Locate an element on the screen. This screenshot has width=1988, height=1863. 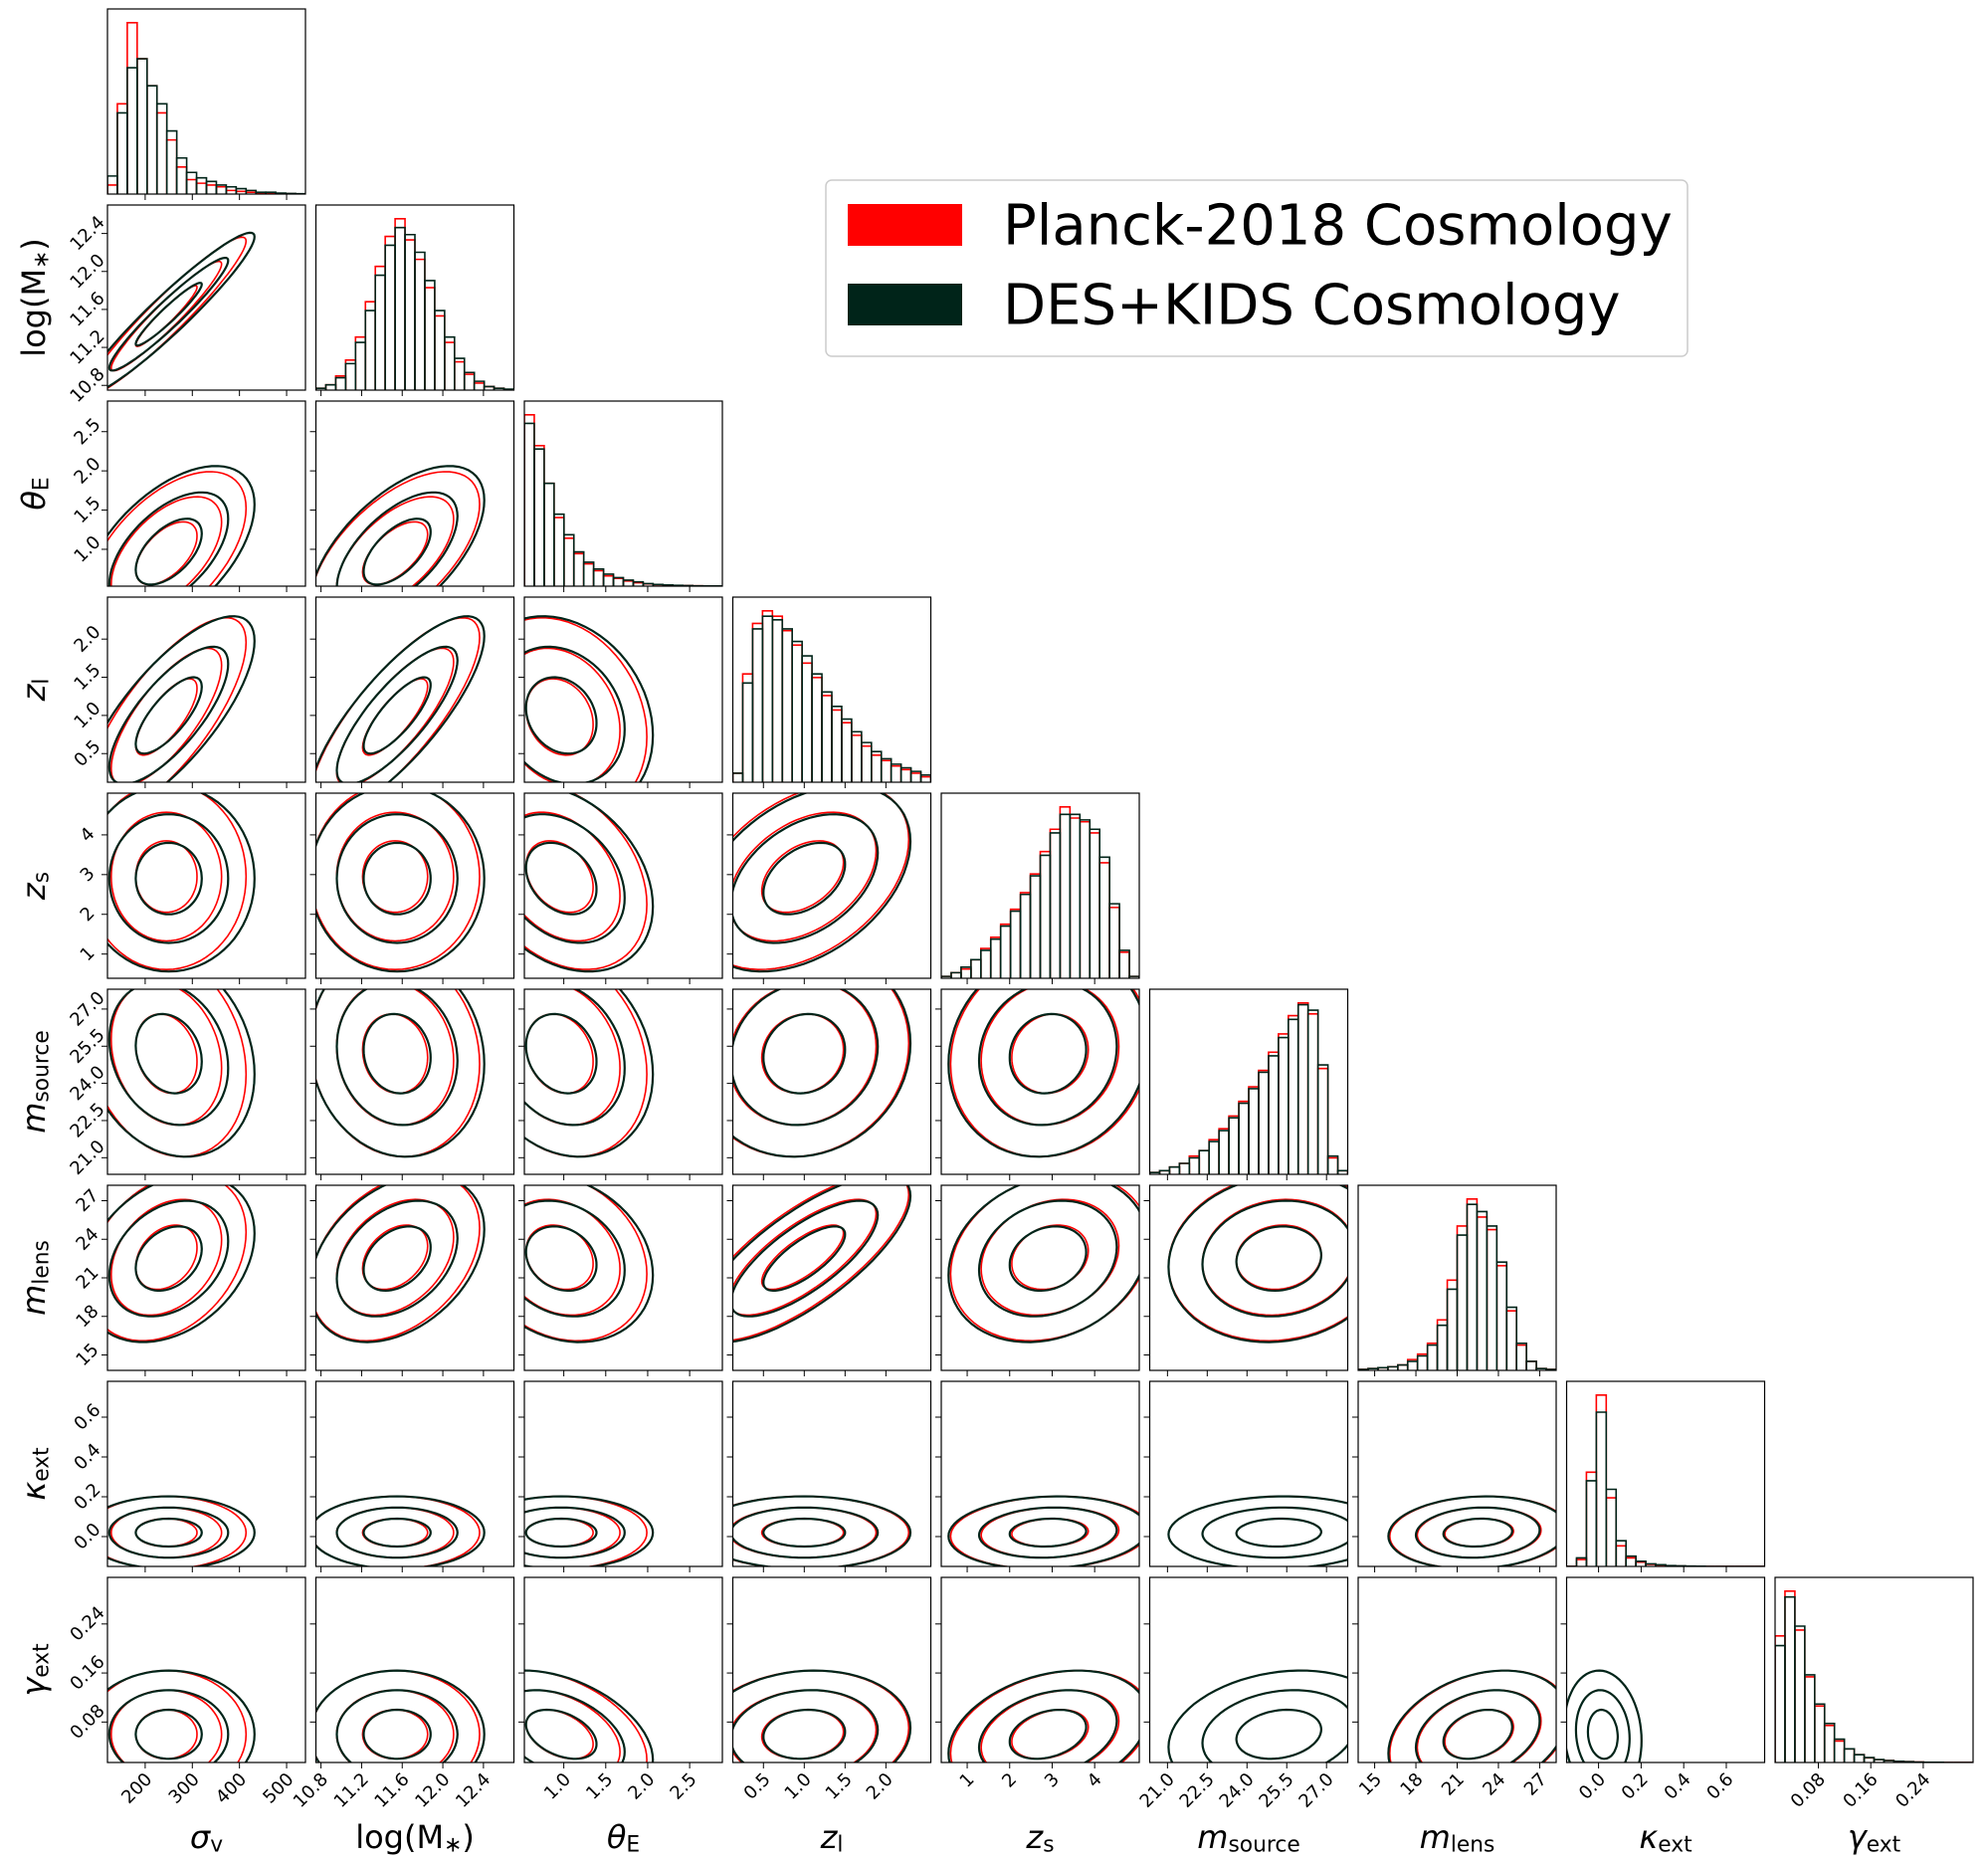
x-tick-label: 0.16 is located at coordinates (1861, 1791).